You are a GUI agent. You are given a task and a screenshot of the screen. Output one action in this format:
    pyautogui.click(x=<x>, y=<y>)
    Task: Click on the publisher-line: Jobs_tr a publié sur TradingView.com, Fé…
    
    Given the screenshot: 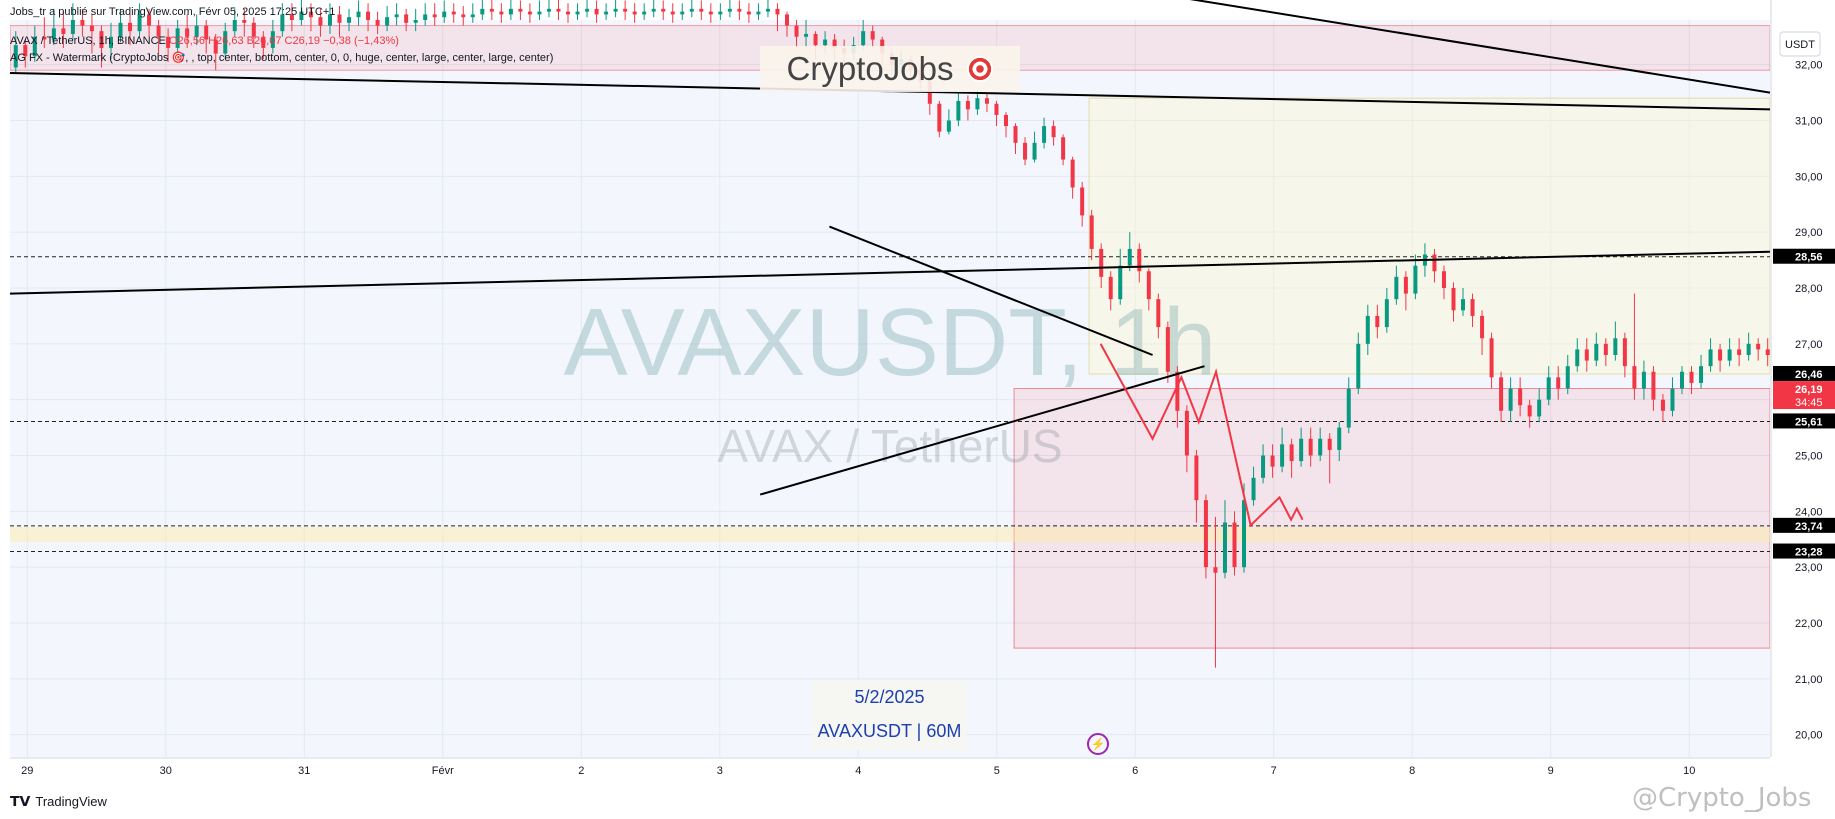 What is the action you would take?
    pyautogui.click(x=173, y=12)
    